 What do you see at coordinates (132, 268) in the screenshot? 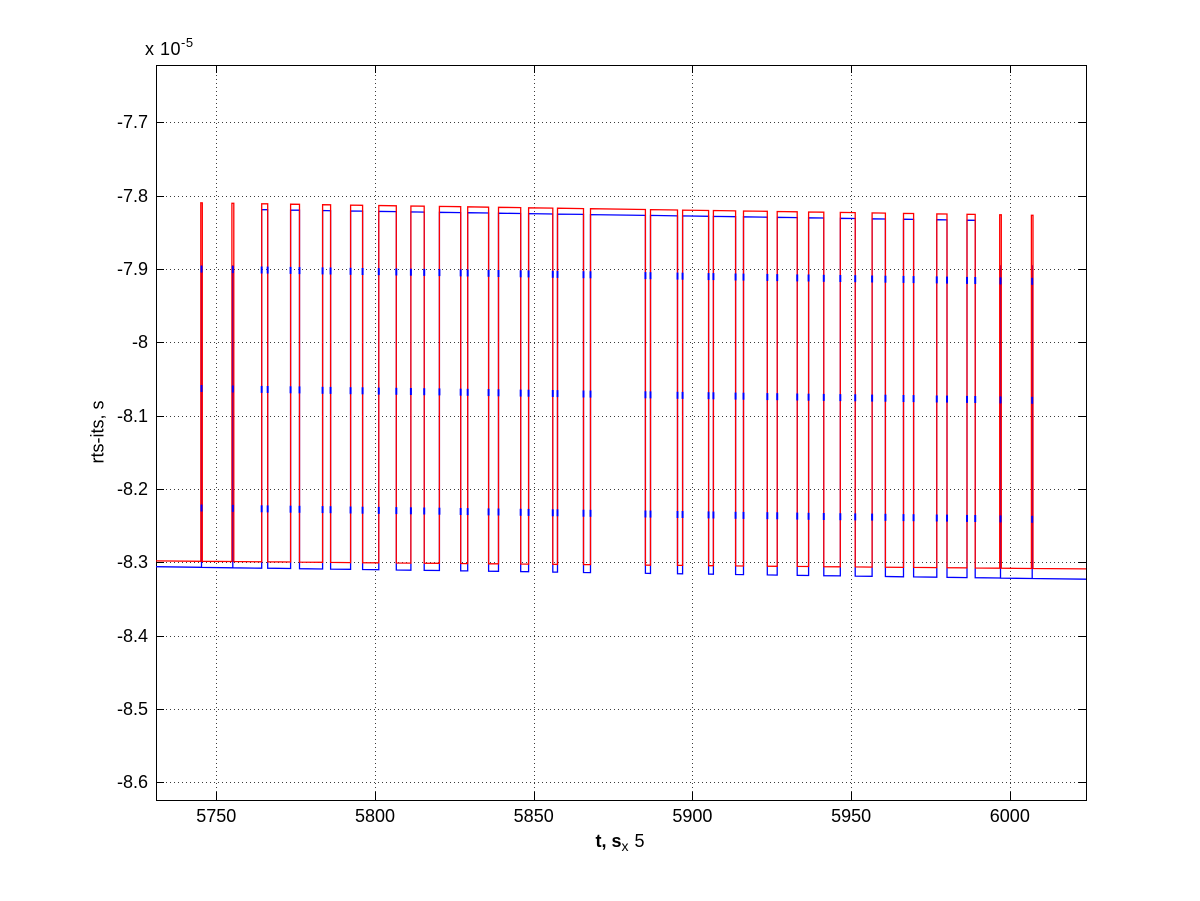
I see `y-tick-label: -7.9` at bounding box center [132, 268].